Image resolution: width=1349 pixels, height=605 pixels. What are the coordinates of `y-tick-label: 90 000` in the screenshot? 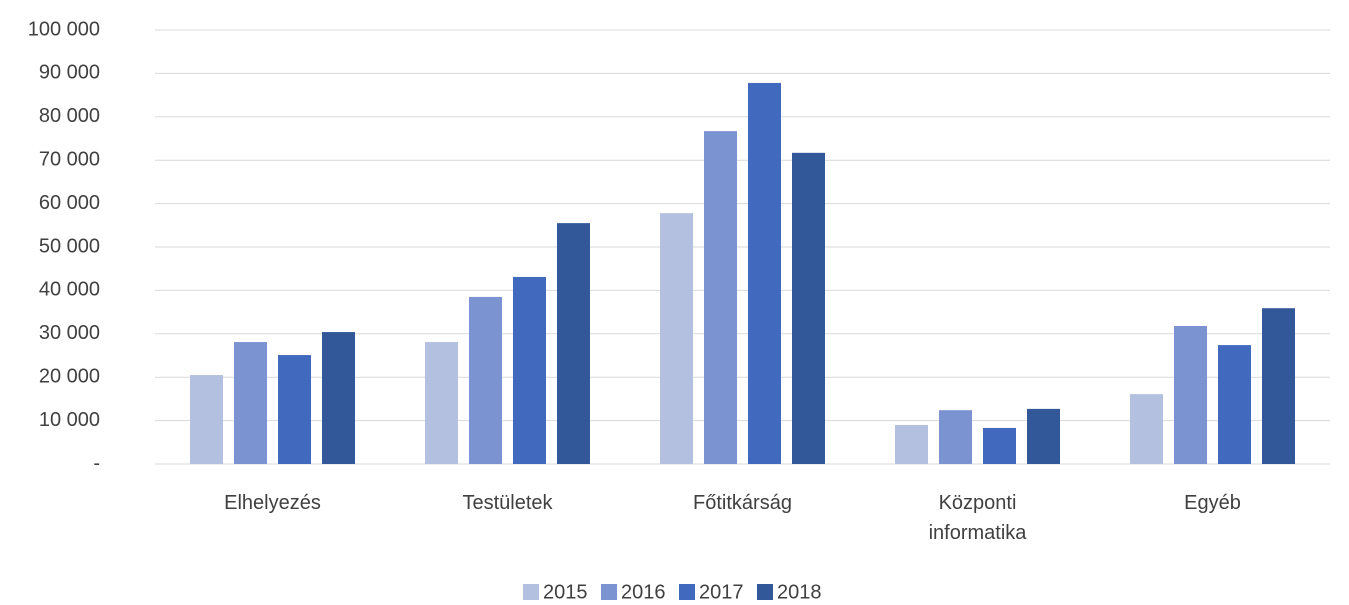 It's located at (69, 73).